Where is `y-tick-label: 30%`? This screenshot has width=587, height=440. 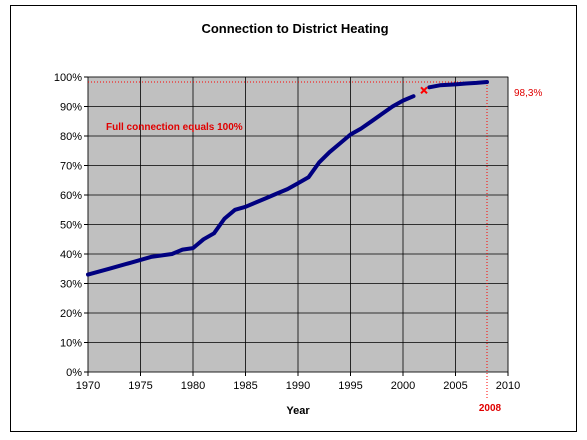 y-tick-label: 30% is located at coordinates (71, 285).